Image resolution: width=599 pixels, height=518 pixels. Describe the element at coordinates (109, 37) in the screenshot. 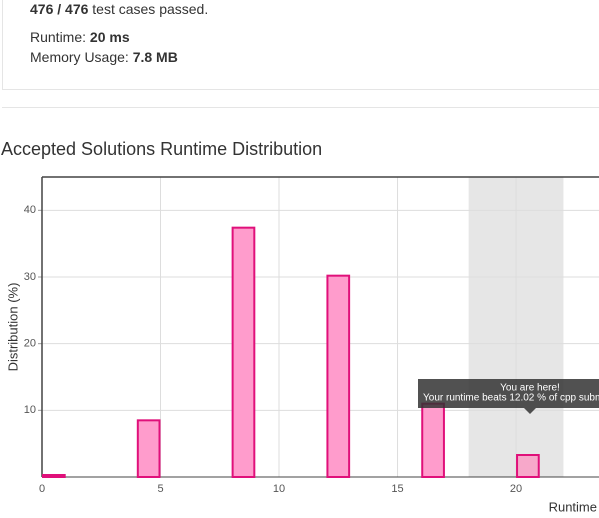

I see `runtime-value: 20 ms` at that location.